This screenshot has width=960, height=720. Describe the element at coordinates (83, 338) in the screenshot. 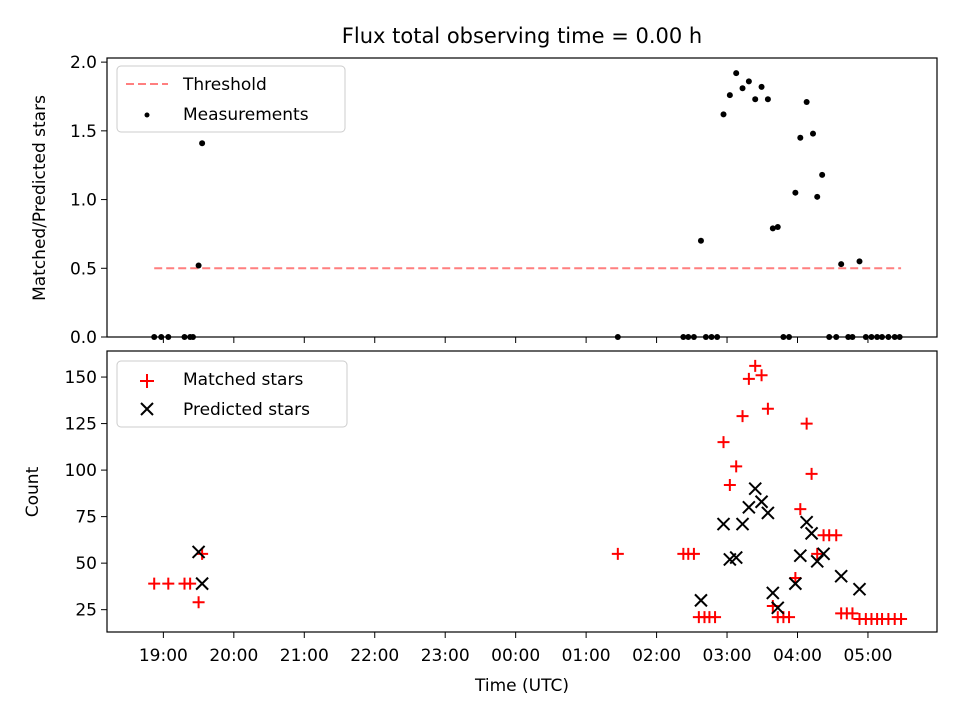

I see `top-ytick-label: 0.0` at that location.